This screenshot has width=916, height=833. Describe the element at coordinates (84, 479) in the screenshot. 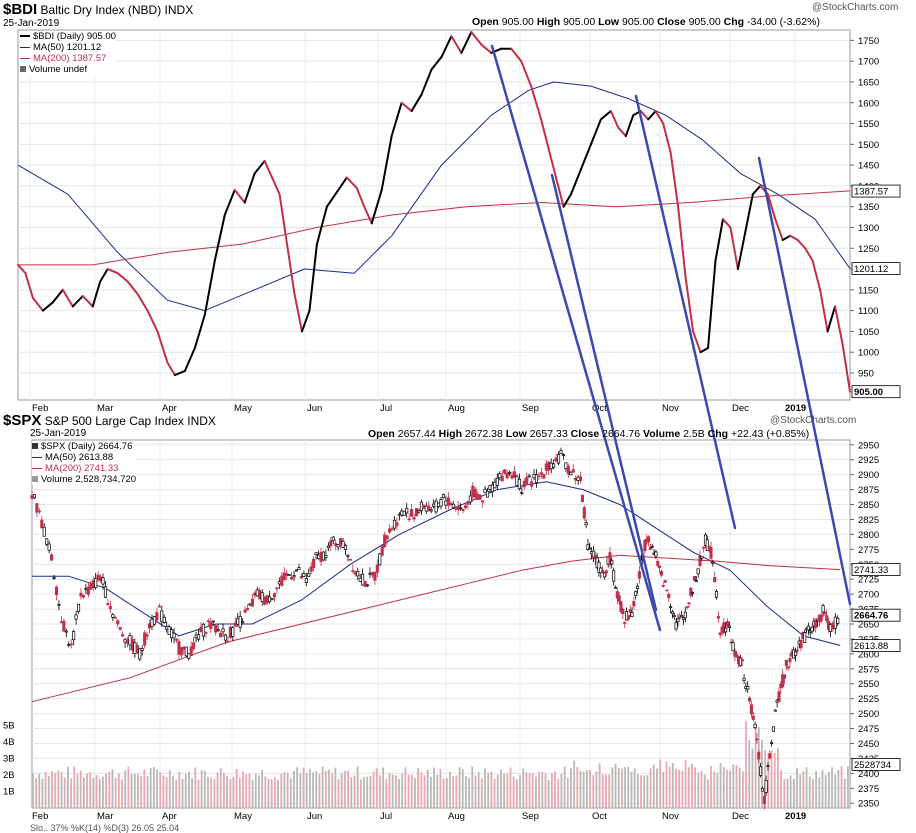

I see `legend-spx-volume: Volume 2,528,734,720` at that location.